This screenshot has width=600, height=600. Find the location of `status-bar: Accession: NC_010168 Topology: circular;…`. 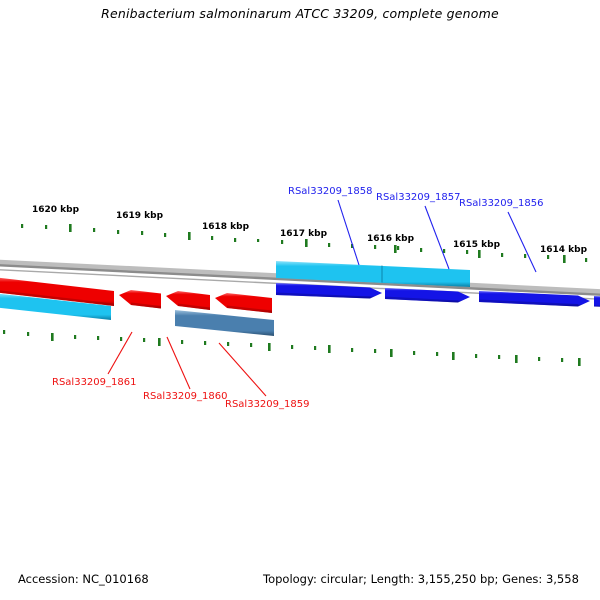

status-bar: Accession: NC_010168 Topology: circular;… is located at coordinates (300, 582).